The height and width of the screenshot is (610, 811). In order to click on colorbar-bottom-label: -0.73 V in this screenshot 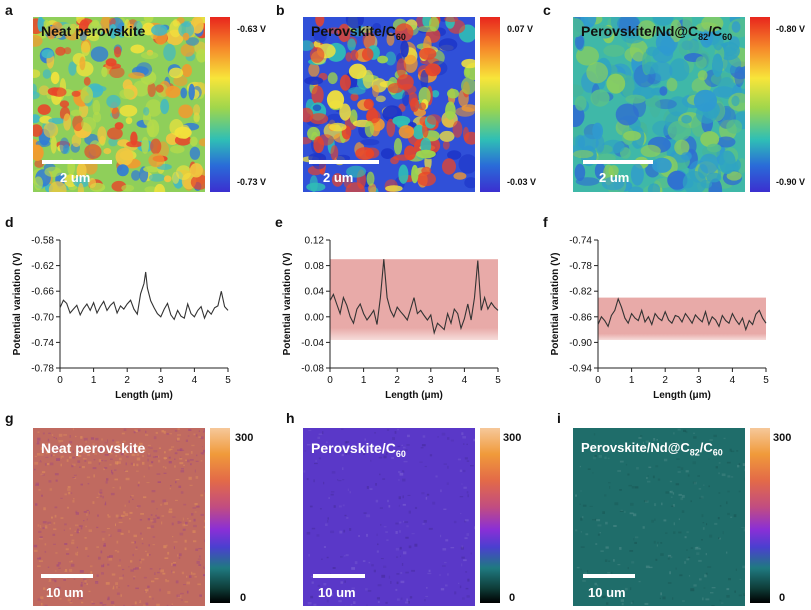, I will do `click(252, 182)`.